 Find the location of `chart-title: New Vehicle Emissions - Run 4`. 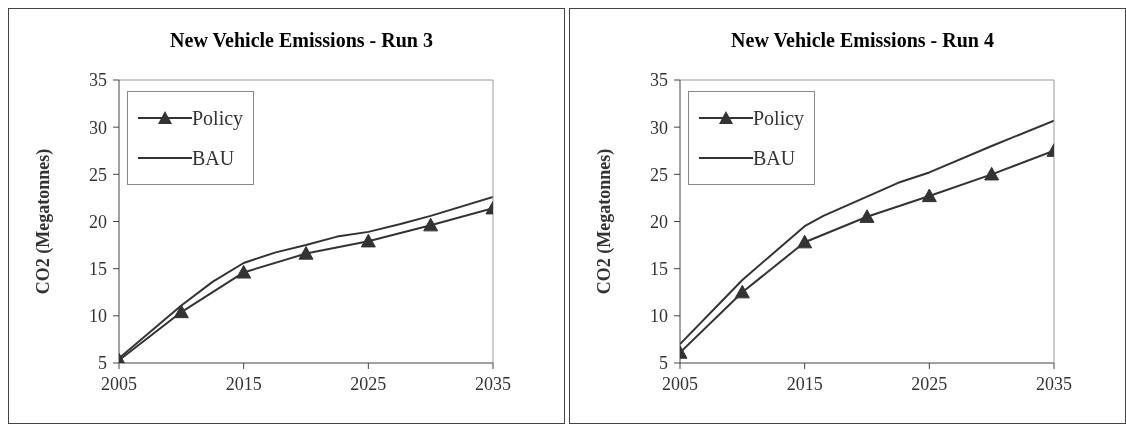

chart-title: New Vehicle Emissions - Run 4 is located at coordinates (862, 40).